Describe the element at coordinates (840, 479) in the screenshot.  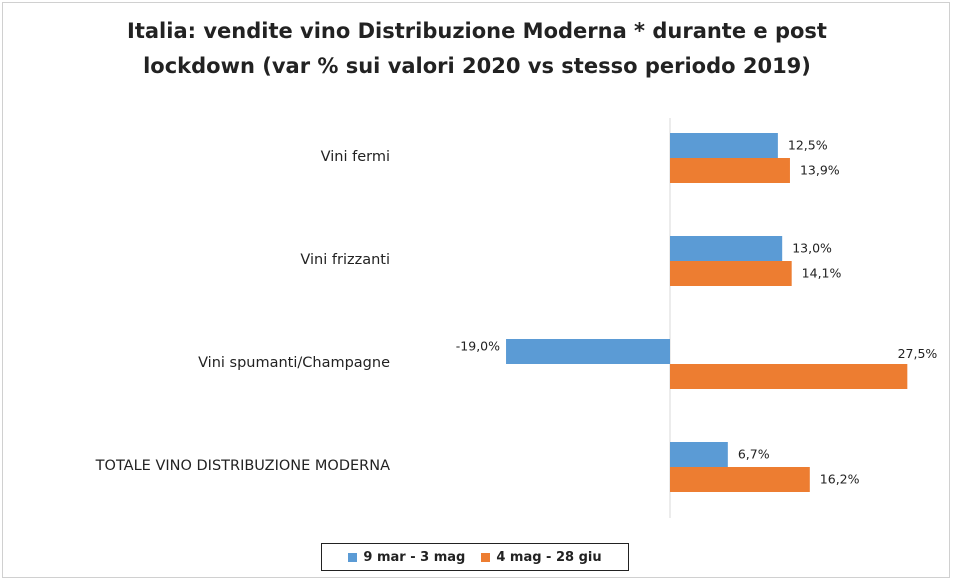
I see `data-label: 16,2%` at that location.